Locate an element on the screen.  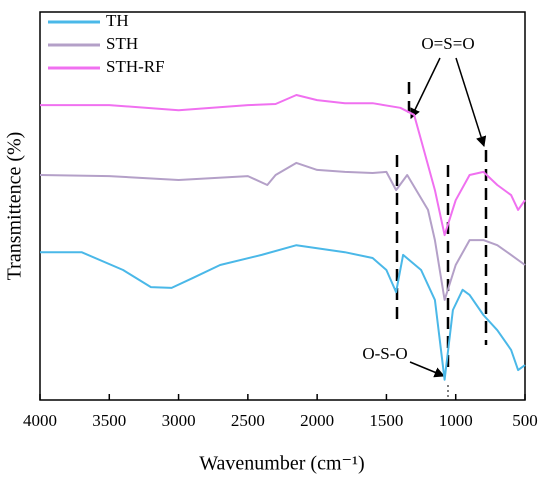
x-tick-label: 2000 is located at coordinates (317, 420).